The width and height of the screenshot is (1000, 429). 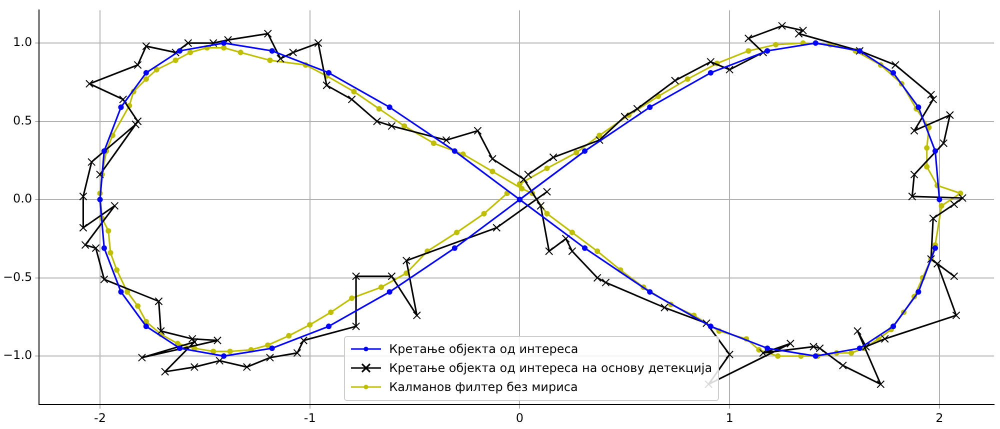 I want to click on x-tick-label: 1, so click(x=730, y=417).